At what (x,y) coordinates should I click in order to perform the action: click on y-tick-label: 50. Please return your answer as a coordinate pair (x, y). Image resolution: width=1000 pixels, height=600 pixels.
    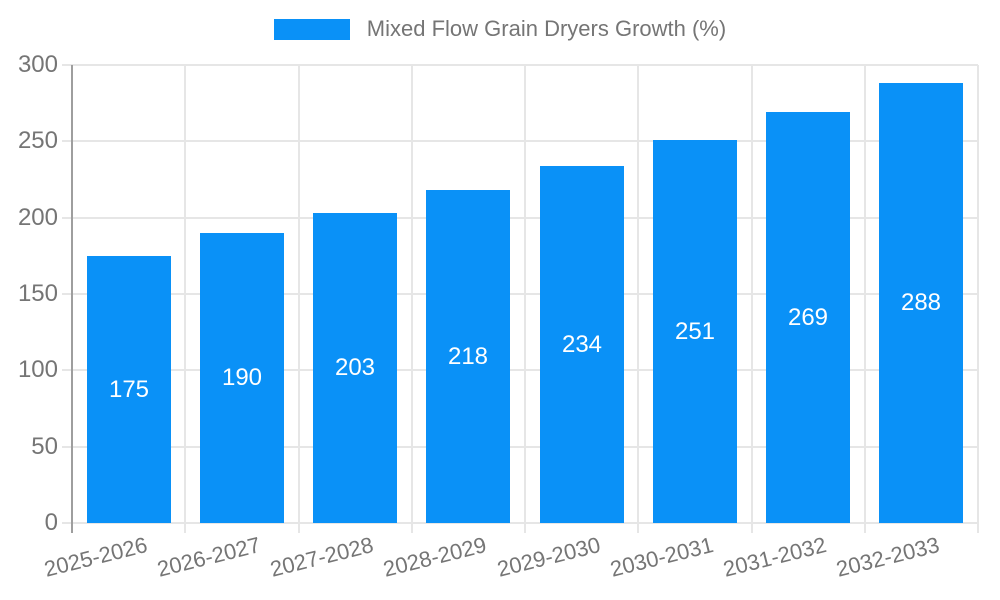
    Looking at the image, I should click on (44, 446).